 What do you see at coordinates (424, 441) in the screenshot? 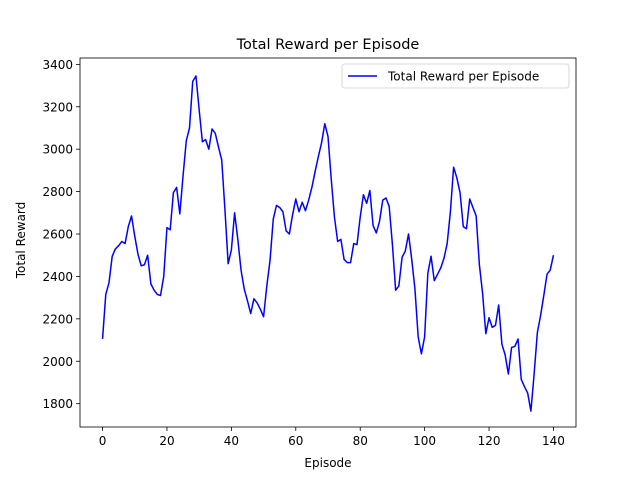
I see `x-tick-label: 100` at bounding box center [424, 441].